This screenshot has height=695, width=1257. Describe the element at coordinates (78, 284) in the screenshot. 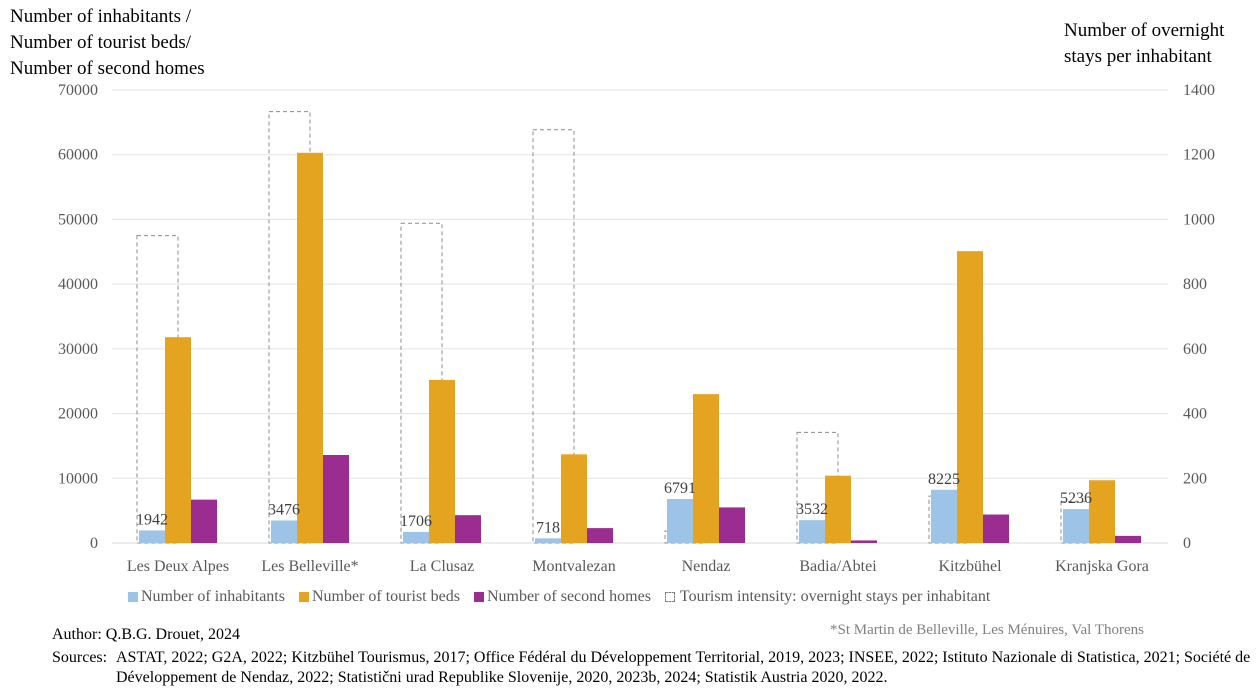

I see `y-tick-left-label: 40000` at that location.